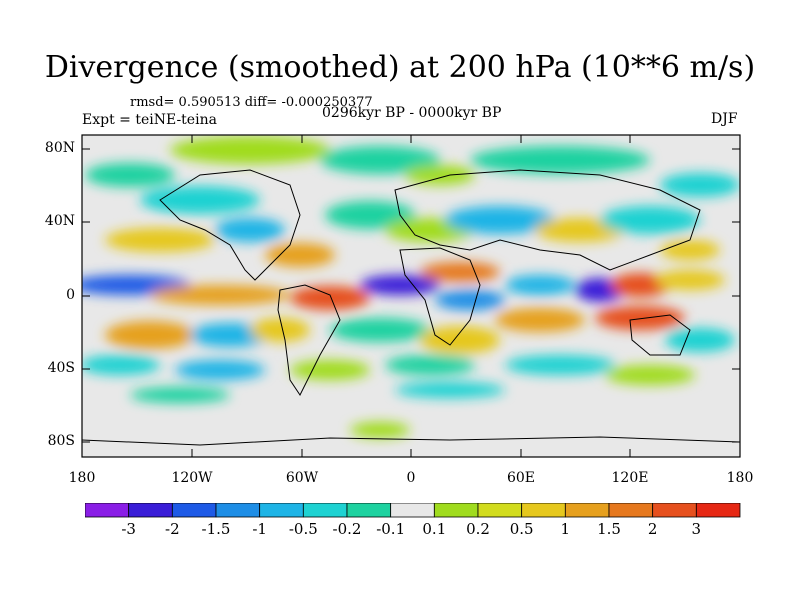 This screenshot has height=600, width=800. I want to click on colorbar-label: 0.5, so click(521, 529).